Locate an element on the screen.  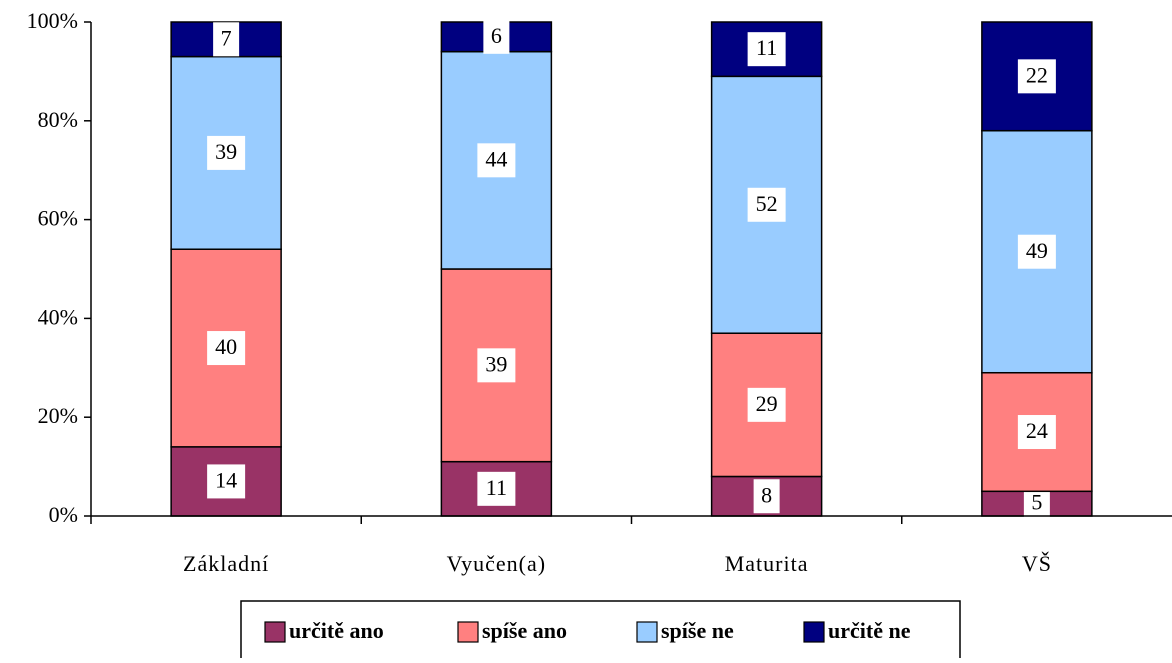
data-label-vs-spise-ano: 24 is located at coordinates (1037, 430).